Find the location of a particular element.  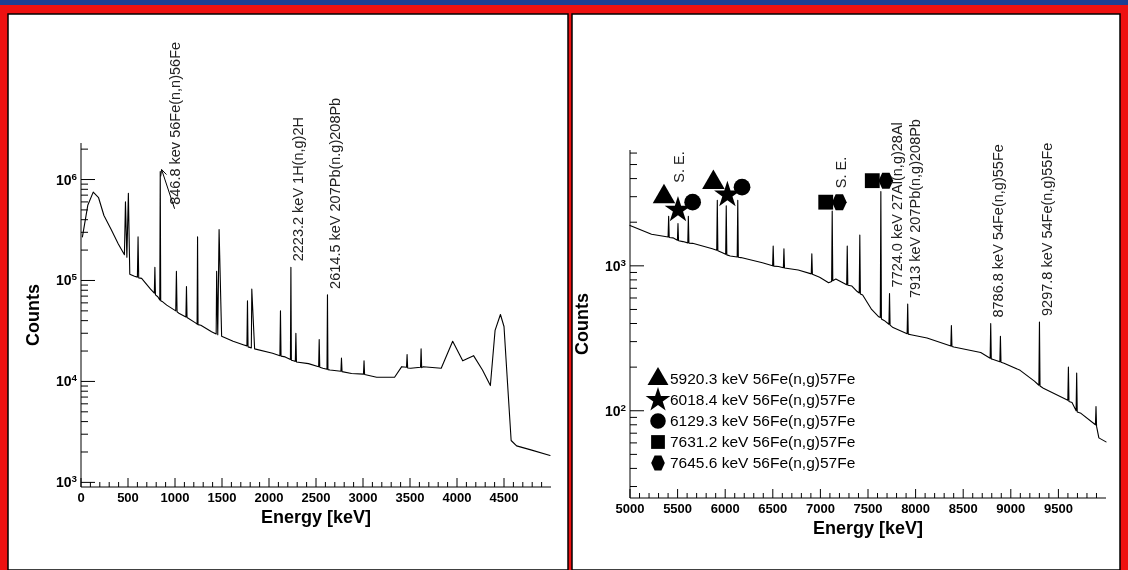

x-tick-label: 3500 is located at coordinates (410, 497).